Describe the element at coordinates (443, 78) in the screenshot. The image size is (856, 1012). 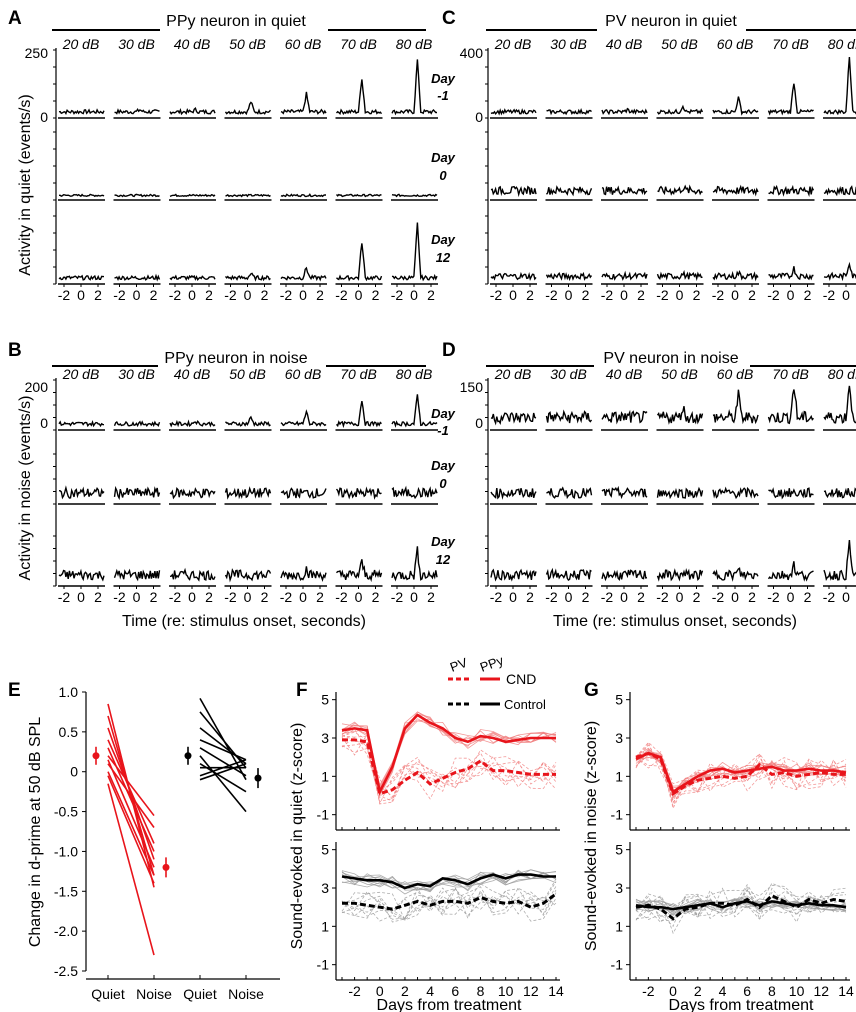
I see `day-label-minus1: Day` at that location.